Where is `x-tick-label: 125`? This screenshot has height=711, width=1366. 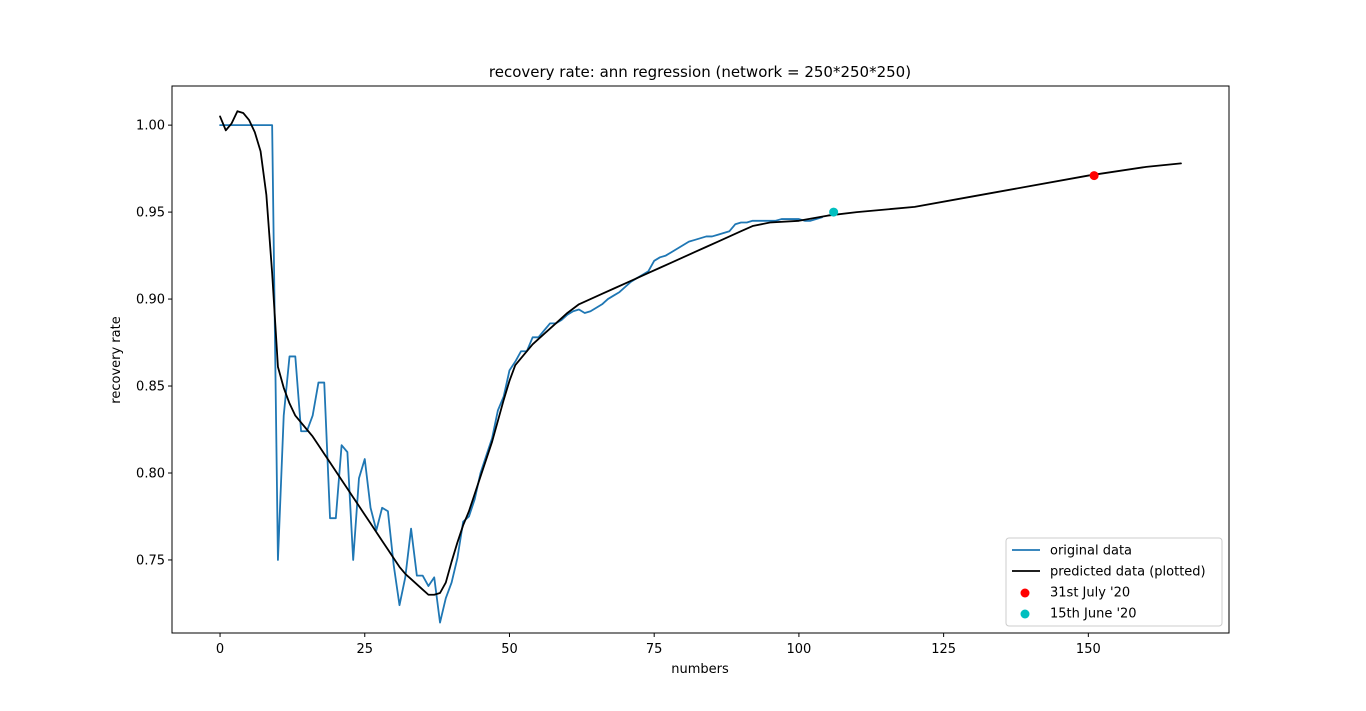 x-tick-label: 125 is located at coordinates (943, 649).